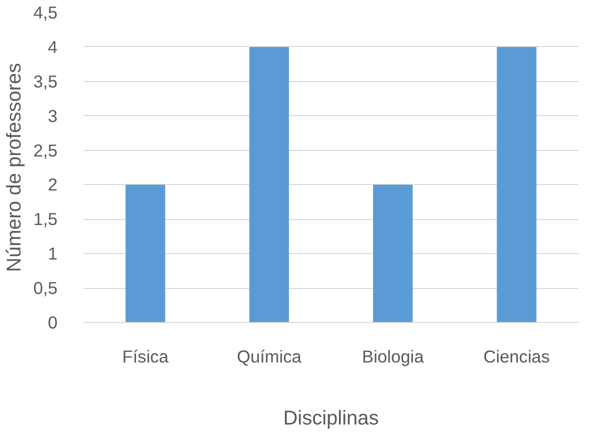 The height and width of the screenshot is (437, 595). What do you see at coordinates (14, 167) in the screenshot?
I see `y-axis-title: Número de professores` at bounding box center [14, 167].